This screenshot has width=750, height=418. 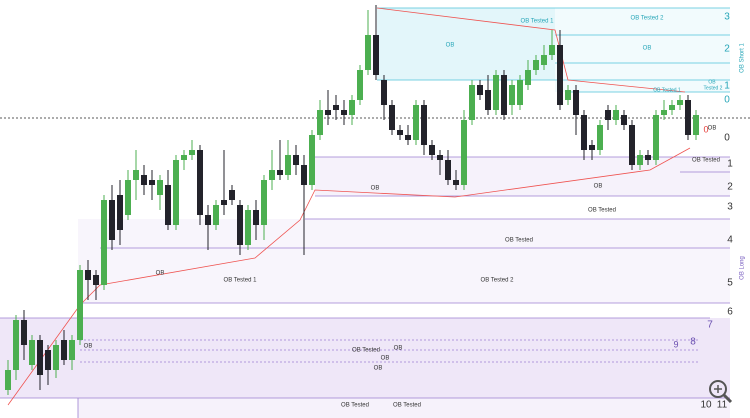 What do you see at coordinates (743, 268) in the screenshot?
I see `annotation: OB Long` at bounding box center [743, 268].